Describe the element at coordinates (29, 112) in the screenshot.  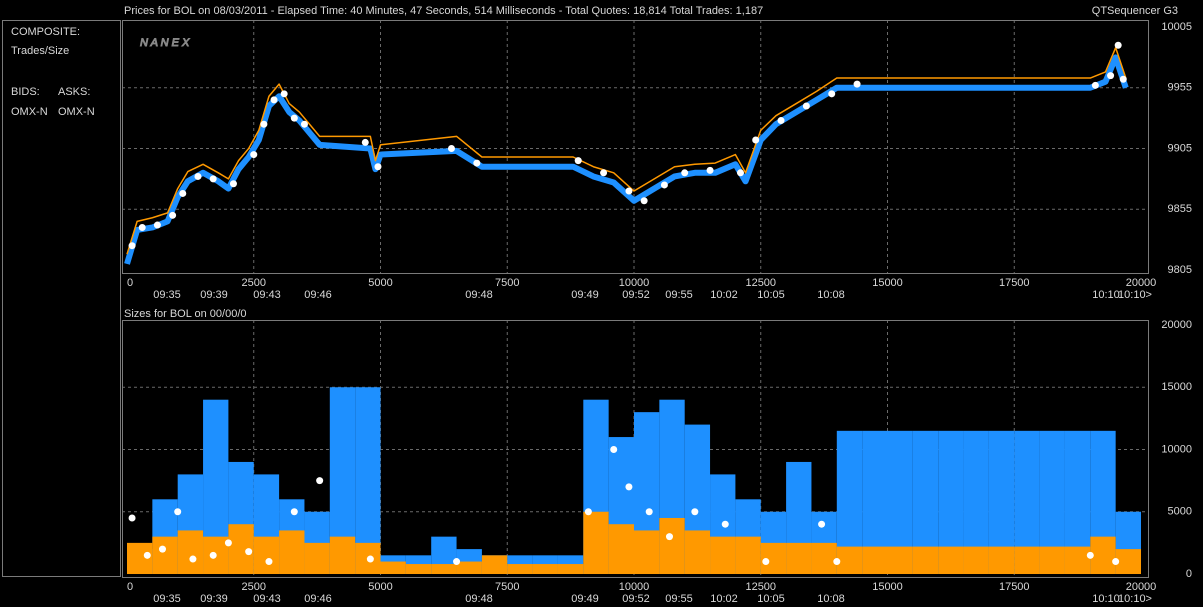
I see `legend-entry: OMX-N` at that location.